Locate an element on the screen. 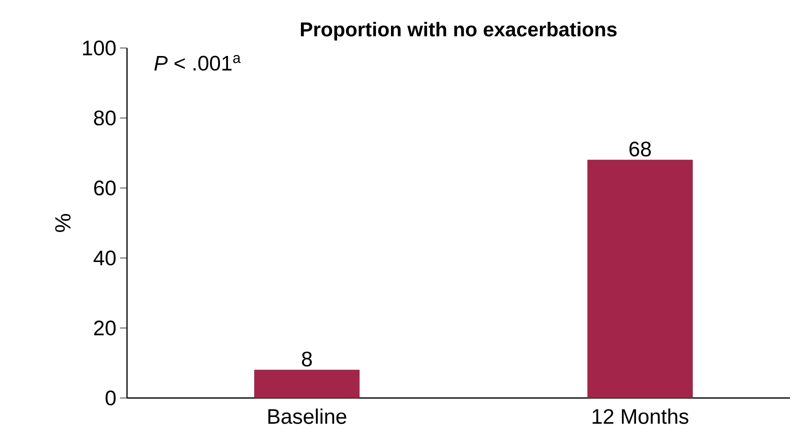 This screenshot has height=443, width=792. y-tick-label: 60 is located at coordinates (105, 188).